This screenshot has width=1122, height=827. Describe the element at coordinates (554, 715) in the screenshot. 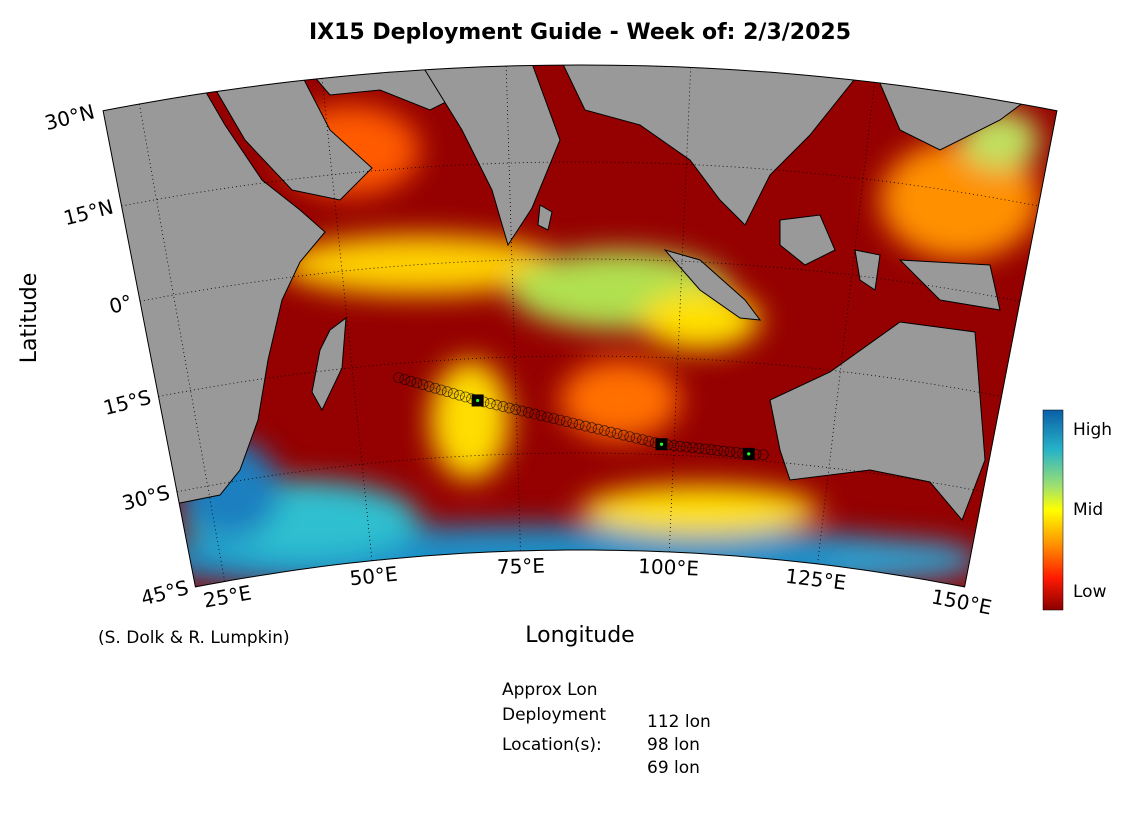

I see `note-heading: Deployment` at that location.